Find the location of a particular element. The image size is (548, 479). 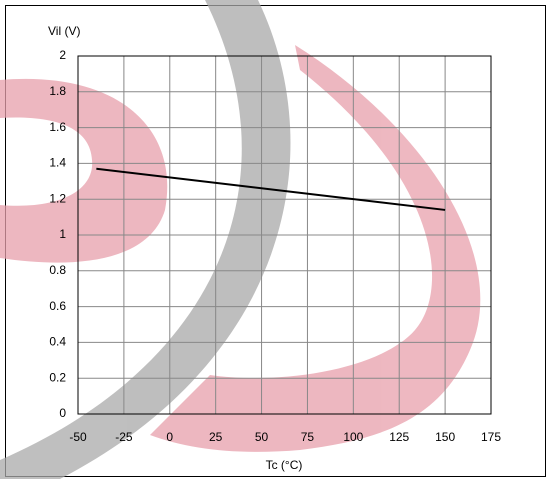

x-tick-label: 0 is located at coordinates (169, 437).